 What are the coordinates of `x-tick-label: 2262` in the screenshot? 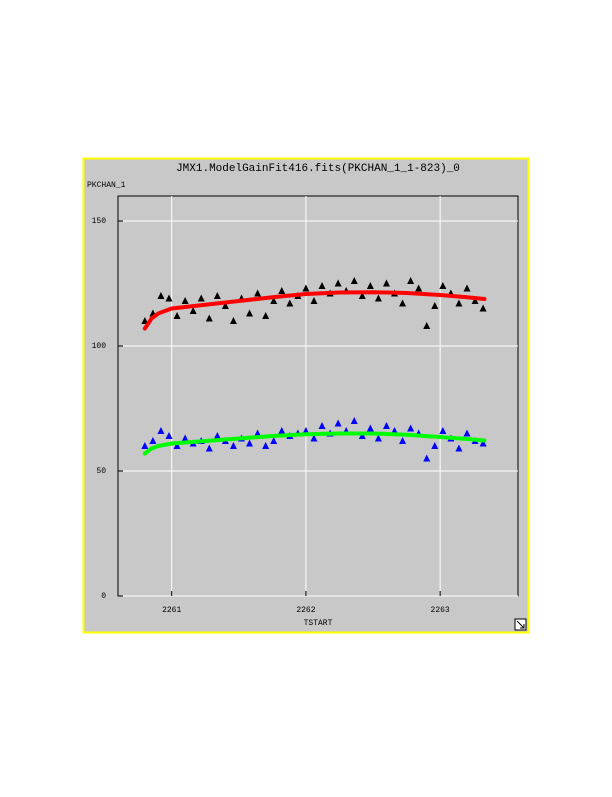 It's located at (305, 610).